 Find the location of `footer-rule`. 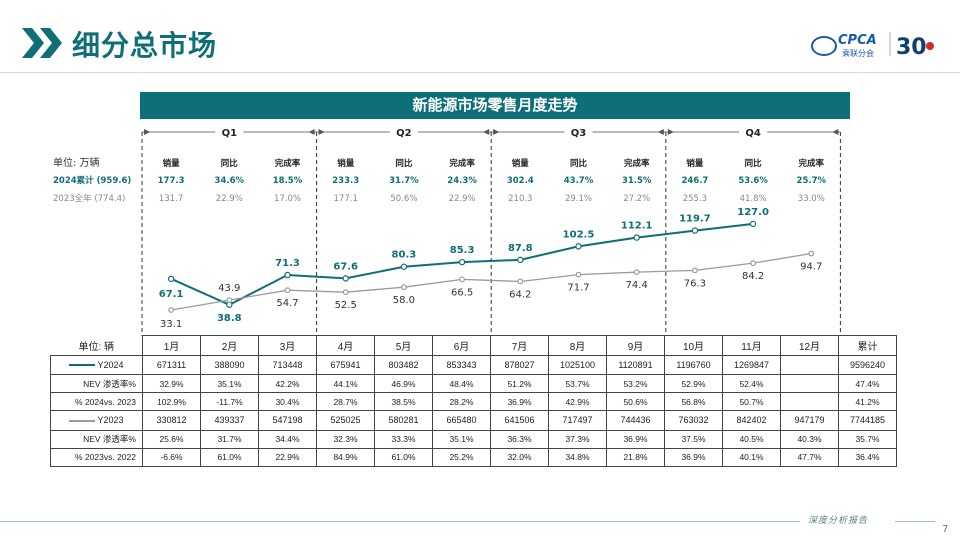

footer-rule is located at coordinates (400, 521).